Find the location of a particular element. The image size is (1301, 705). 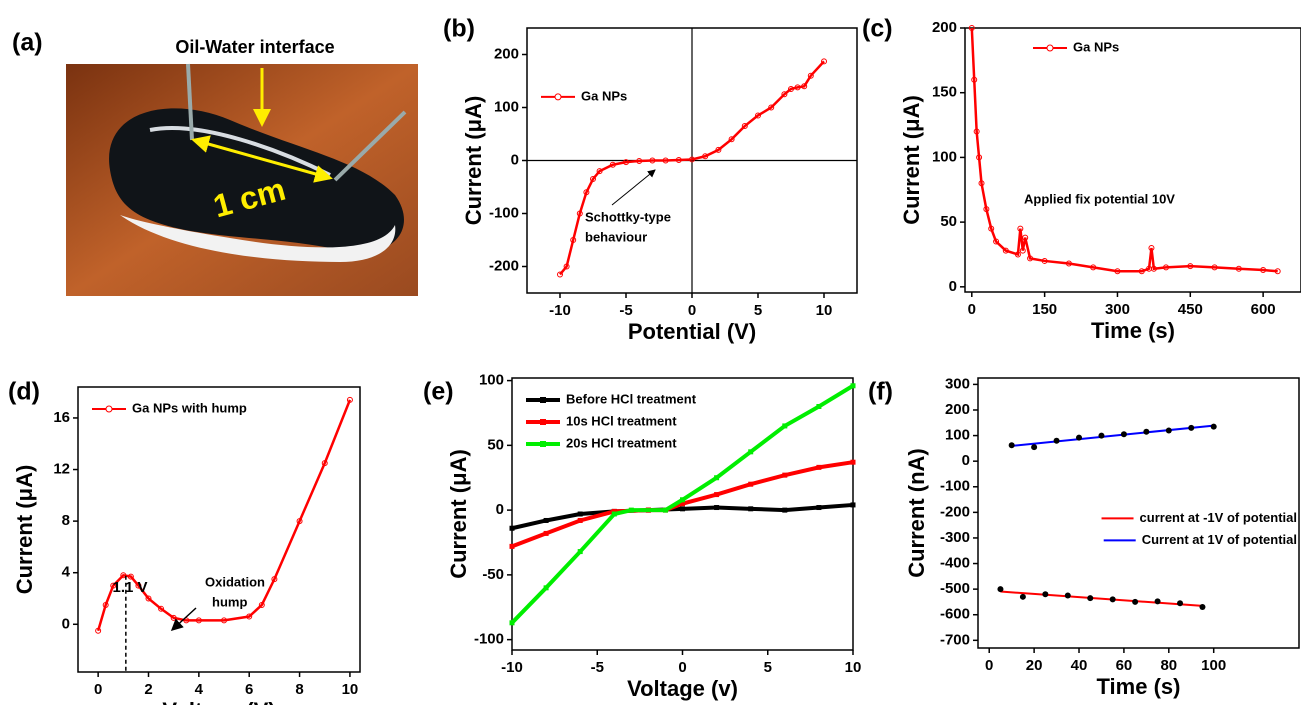

x-tick-label: 450 is located at coordinates (1190, 309).